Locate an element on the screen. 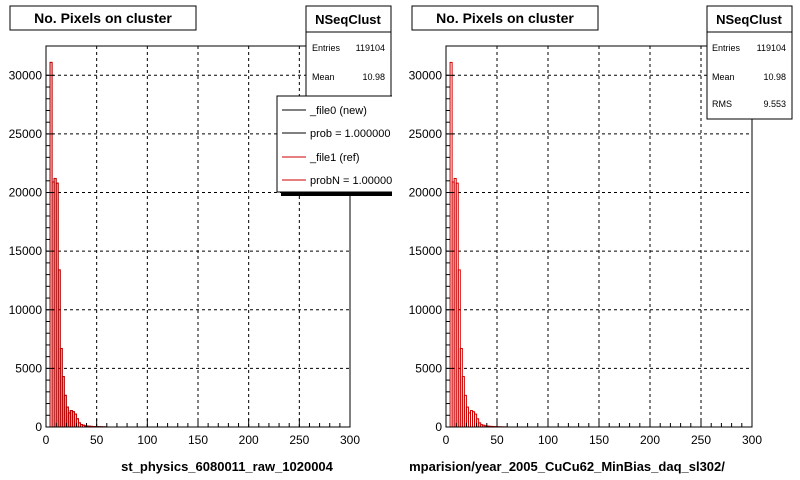 This screenshot has width=800, height=480. right-title: No. Pixels on cluster is located at coordinates (505, 18).